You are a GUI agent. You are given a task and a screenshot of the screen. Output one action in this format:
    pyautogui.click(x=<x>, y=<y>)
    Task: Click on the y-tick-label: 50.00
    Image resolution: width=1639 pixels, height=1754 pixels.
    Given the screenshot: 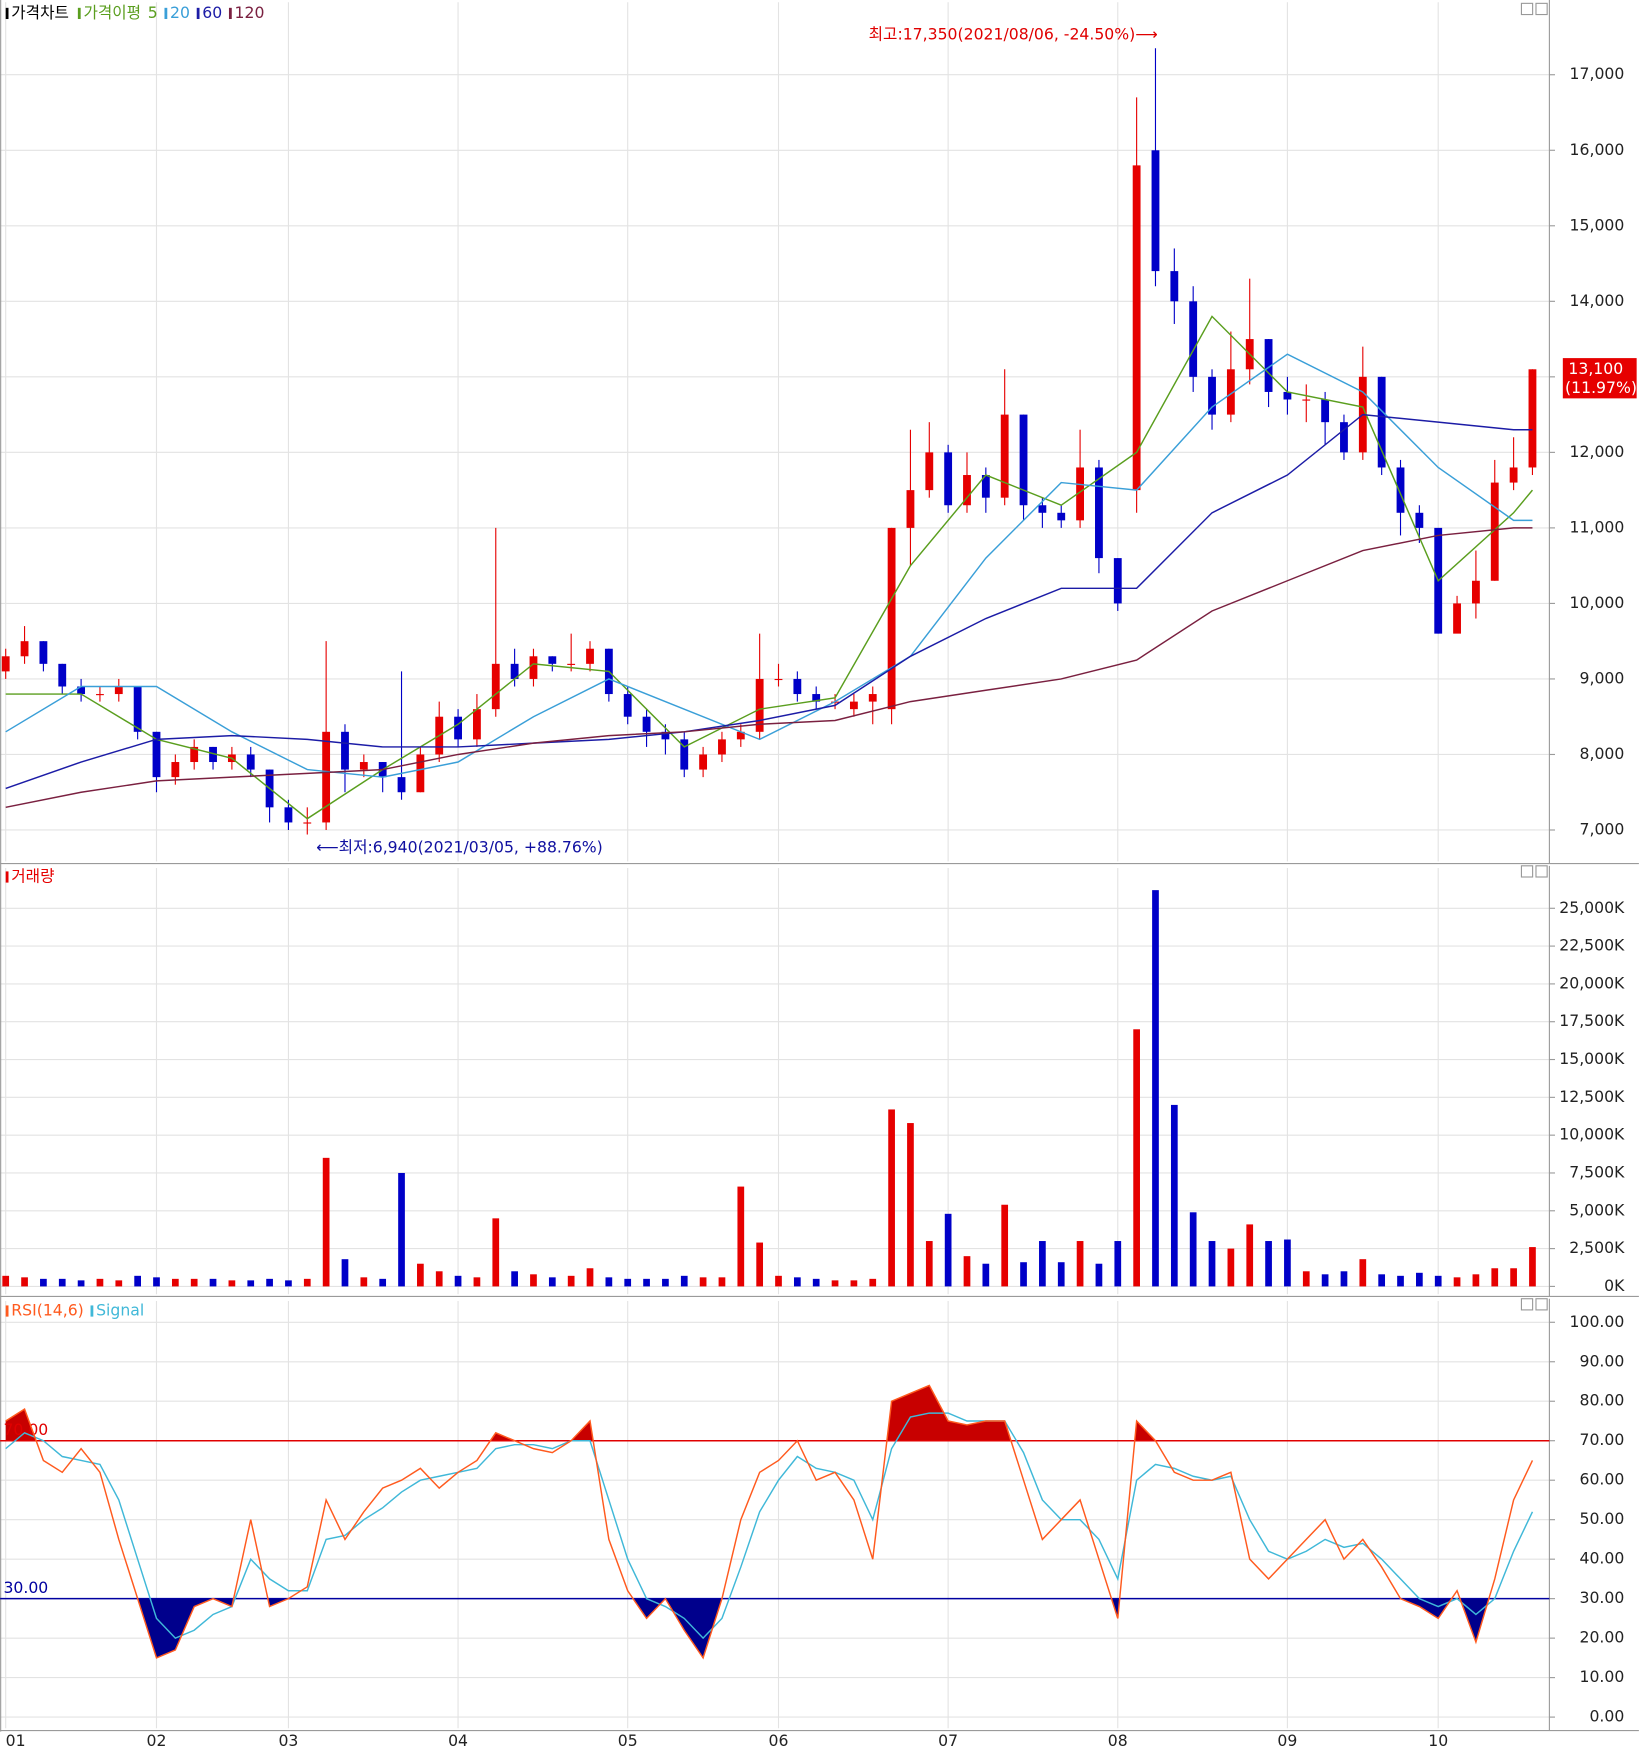 What is the action you would take?
    pyautogui.click(x=1602, y=1518)
    